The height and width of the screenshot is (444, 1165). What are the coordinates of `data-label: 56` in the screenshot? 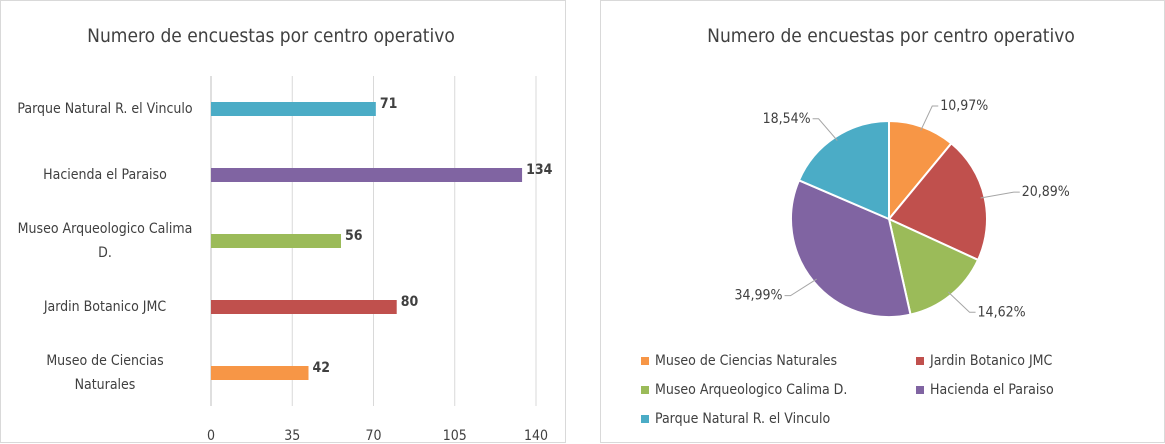 It's located at (354, 236).